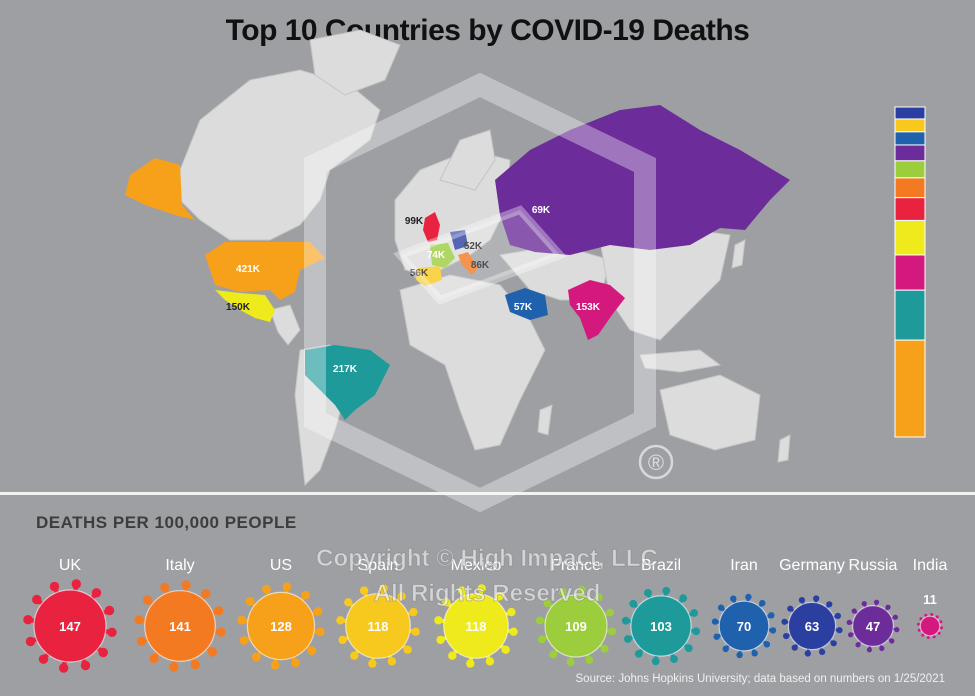 This screenshot has height=696, width=975. I want to click on country-uk, so click(431, 227).